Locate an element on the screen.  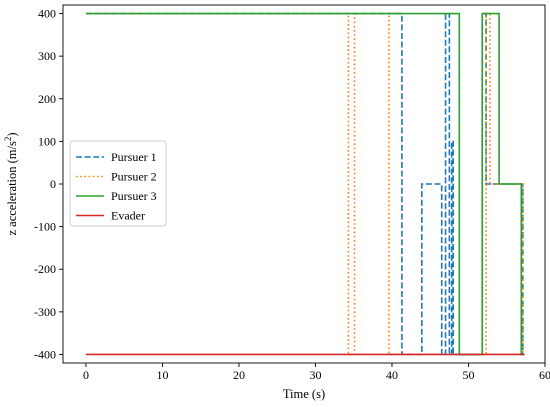
legend-label-4: Evader is located at coordinates (128, 216).